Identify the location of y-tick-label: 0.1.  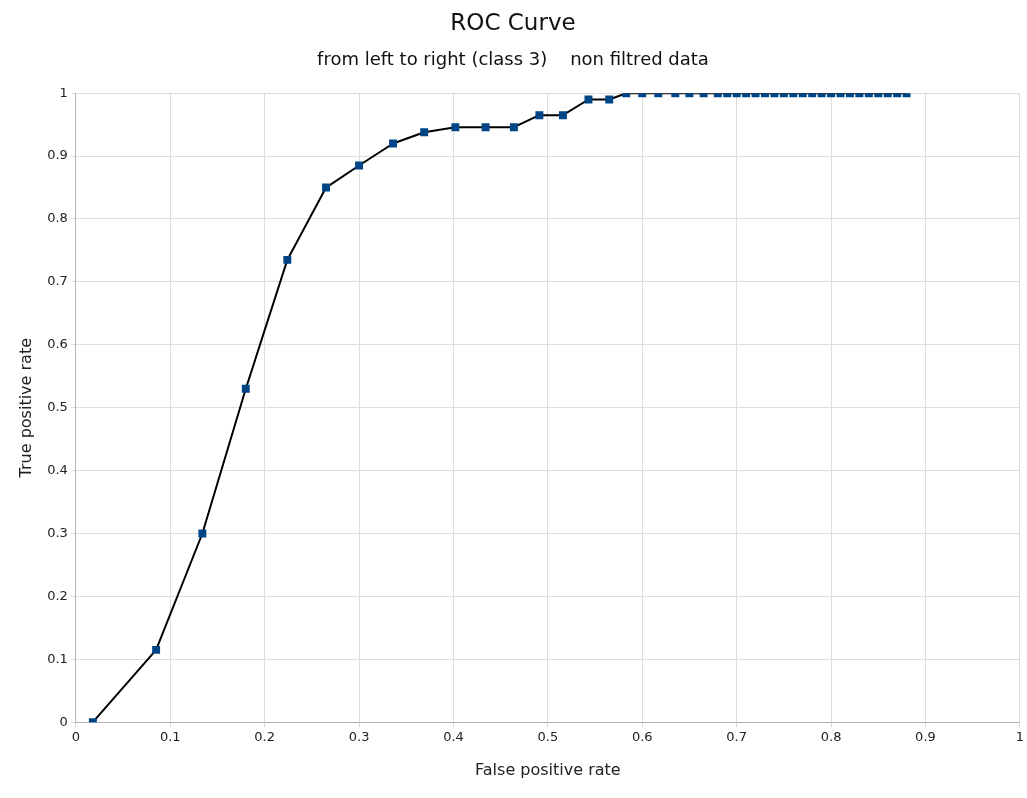
(57, 658).